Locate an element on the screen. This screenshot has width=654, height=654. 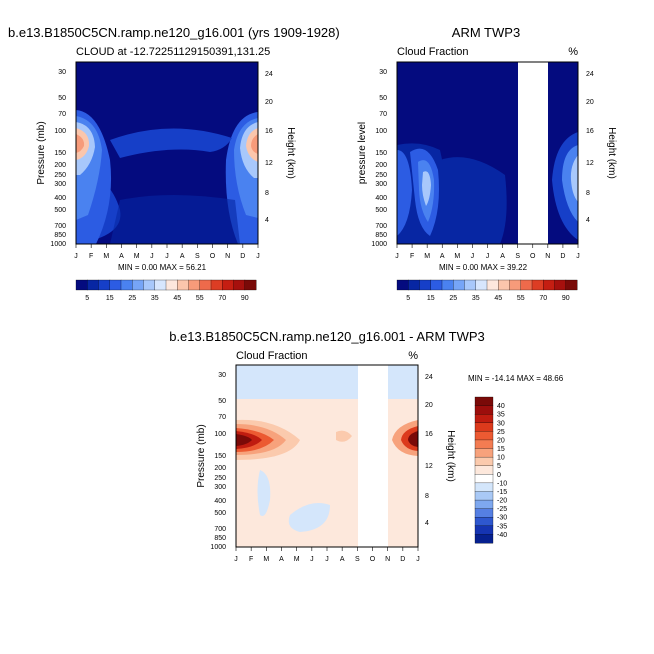
panel-diff-subtitle: Cloud Fraction is located at coordinates (272, 356).